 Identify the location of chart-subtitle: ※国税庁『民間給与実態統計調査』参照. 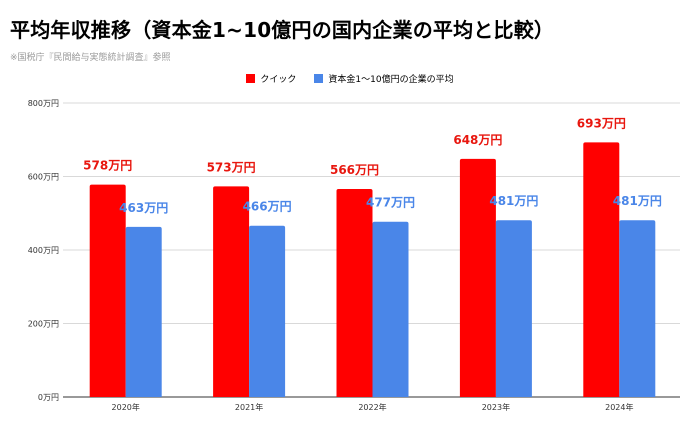
(90, 58).